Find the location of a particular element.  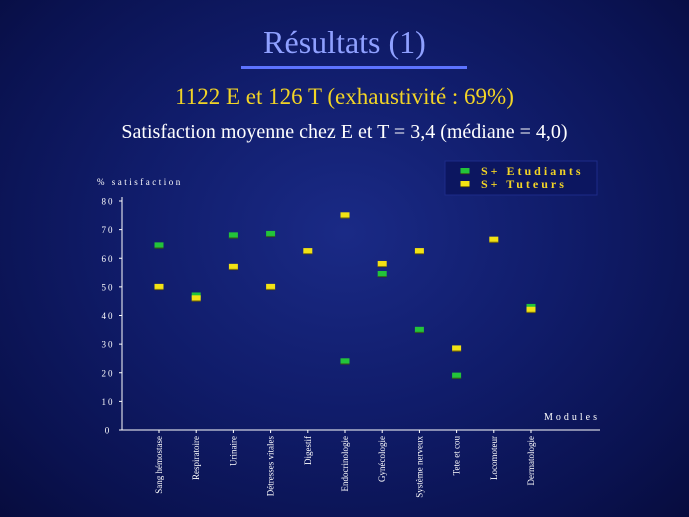

y-axis-label: % satisfaction is located at coordinates (140, 182).